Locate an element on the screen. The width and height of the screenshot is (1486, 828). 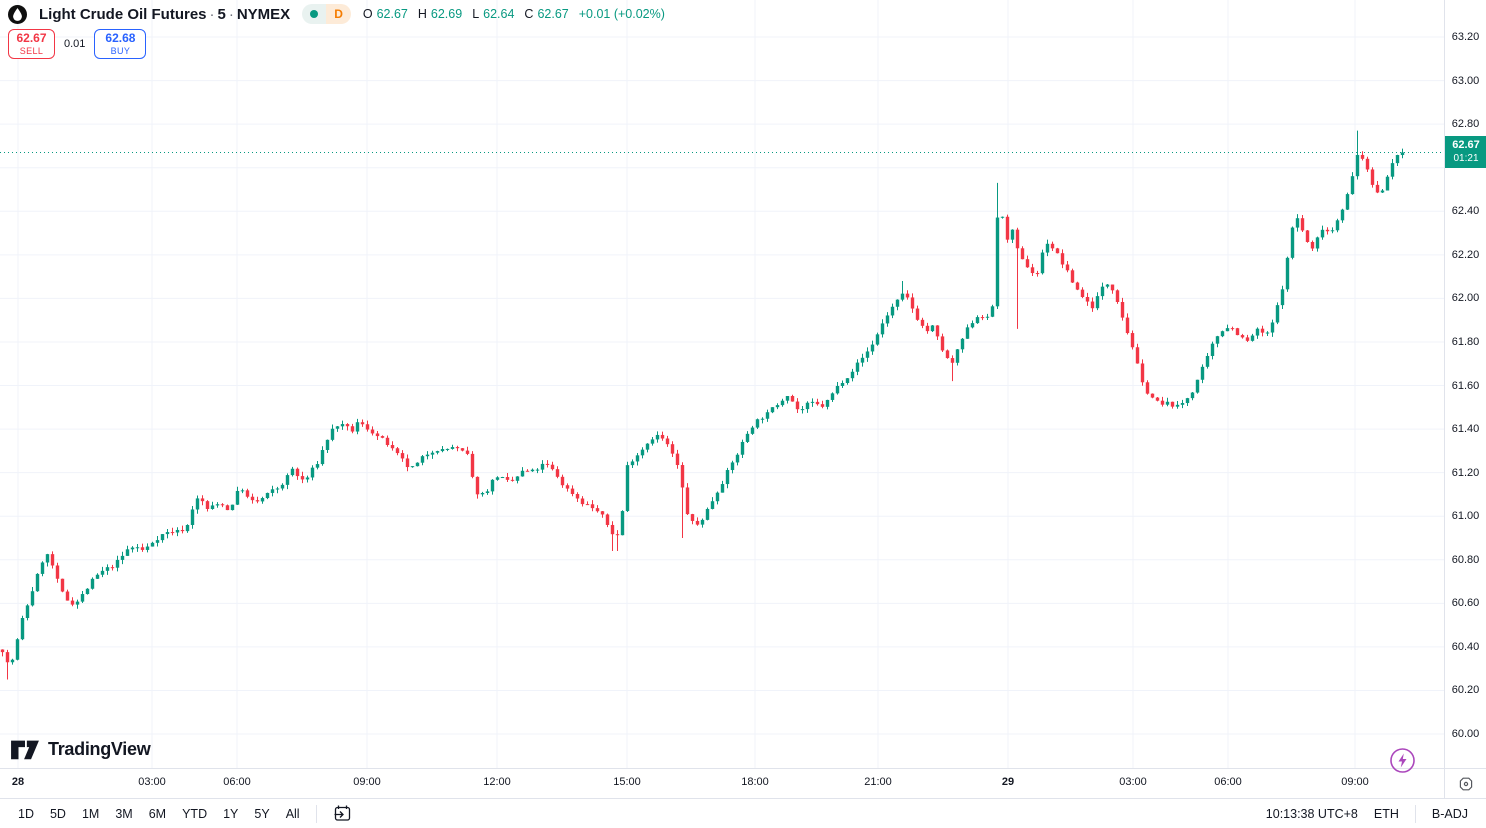
bar-countdown: 01:21 is located at coordinates (1466, 159).